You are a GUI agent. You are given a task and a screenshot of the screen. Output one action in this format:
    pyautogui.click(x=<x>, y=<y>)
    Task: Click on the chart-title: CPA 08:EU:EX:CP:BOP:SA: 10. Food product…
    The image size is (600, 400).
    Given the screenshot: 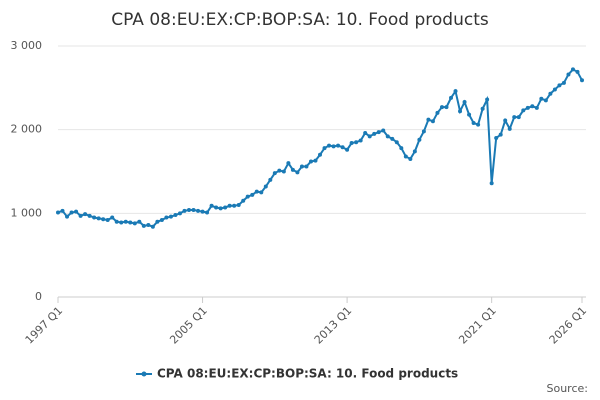 What is the action you would take?
    pyautogui.click(x=300, y=20)
    